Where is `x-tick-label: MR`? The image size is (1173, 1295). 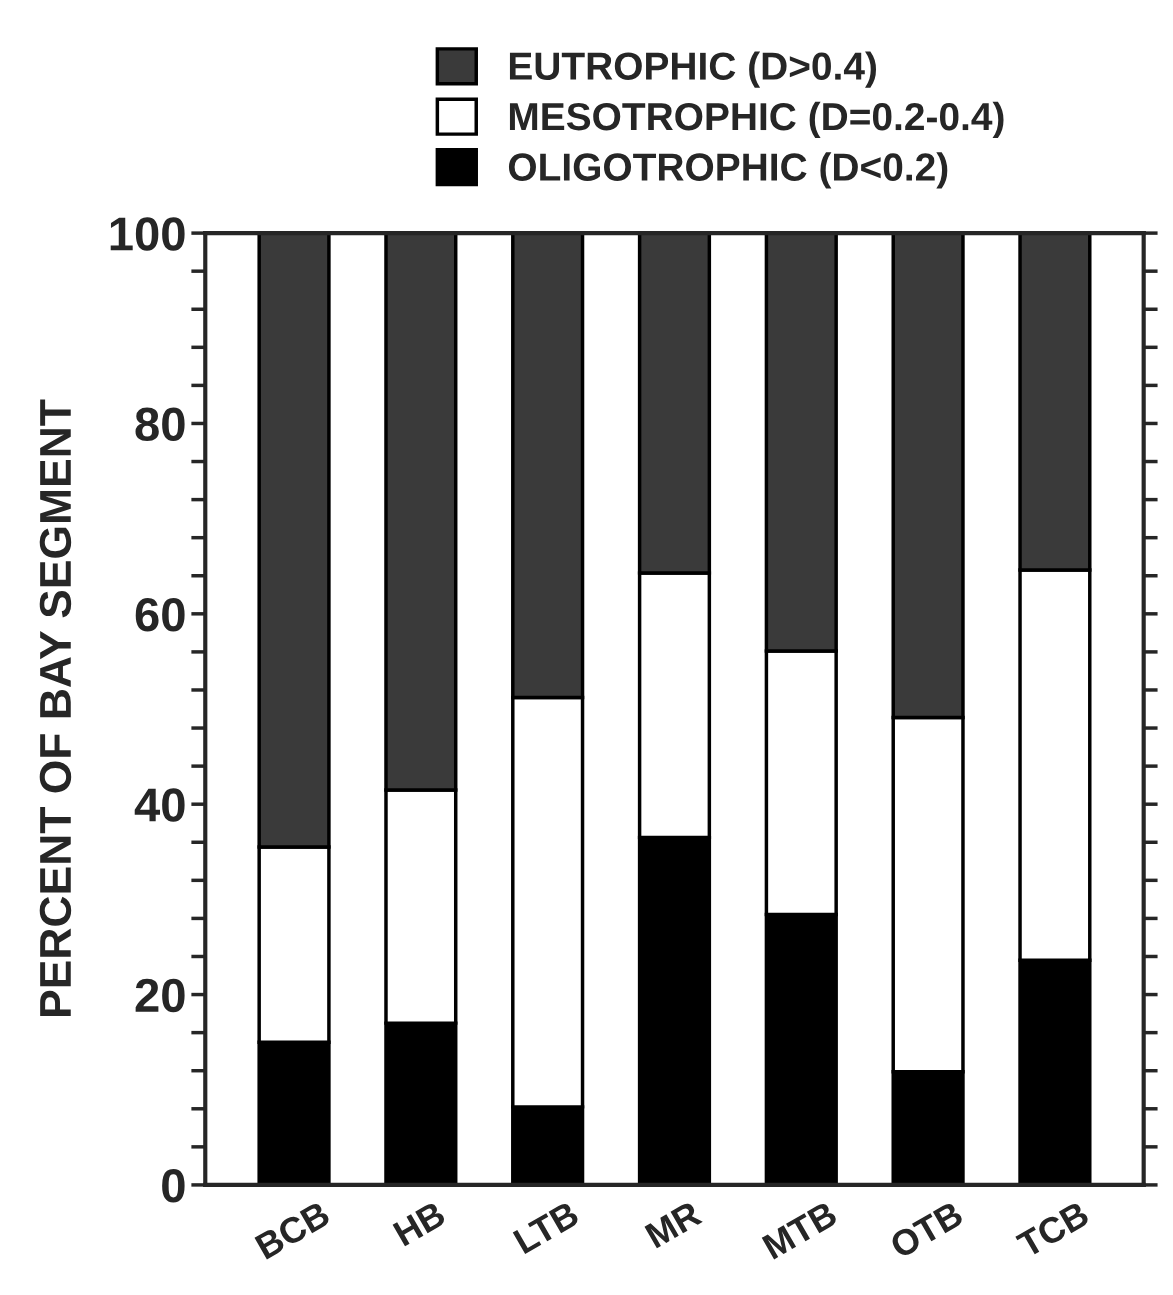
x-tick-label: MR is located at coordinates (673, 1224).